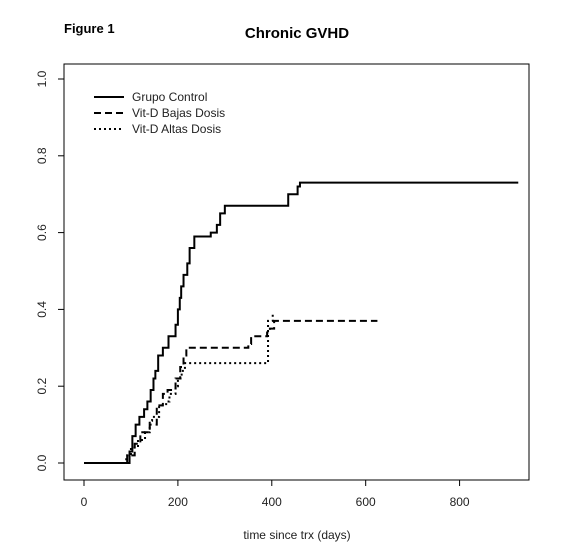 This screenshot has height=554, width=565. Describe the element at coordinates (272, 502) in the screenshot. I see `x-tick-label: 400` at that location.